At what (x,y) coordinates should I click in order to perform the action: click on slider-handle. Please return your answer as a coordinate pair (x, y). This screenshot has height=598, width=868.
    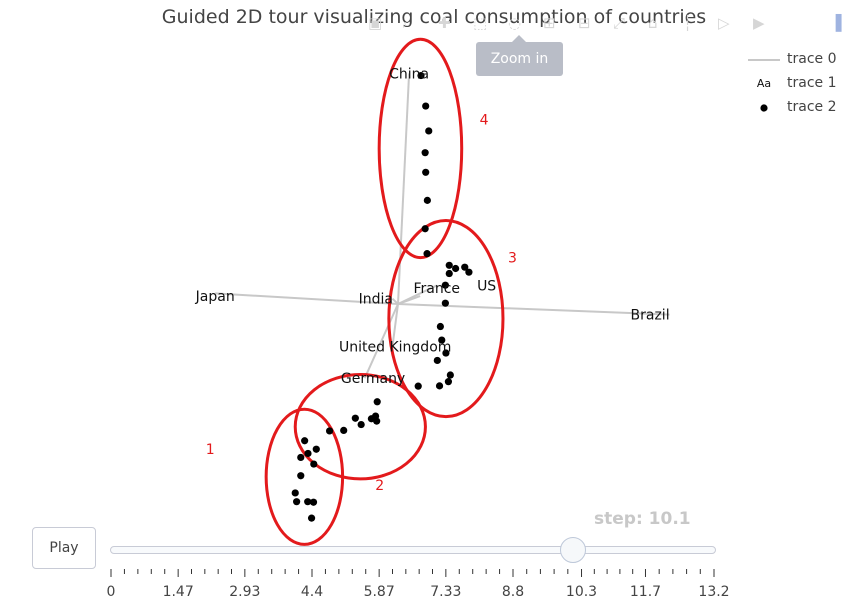
    Looking at the image, I should click on (573, 550).